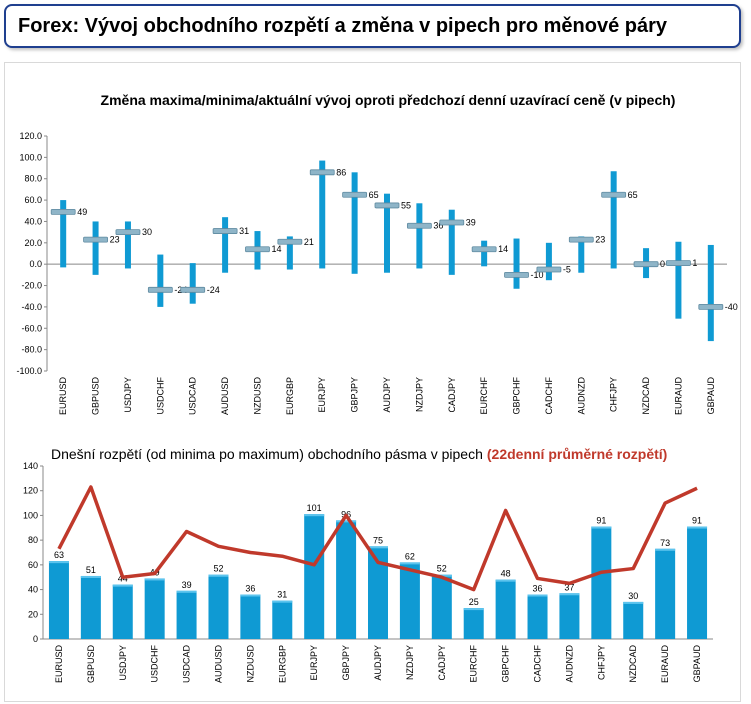 This screenshot has width=751, height=704. Describe the element at coordinates (694, 263) in the screenshot. I see `chart1-data-label: 1` at that location.